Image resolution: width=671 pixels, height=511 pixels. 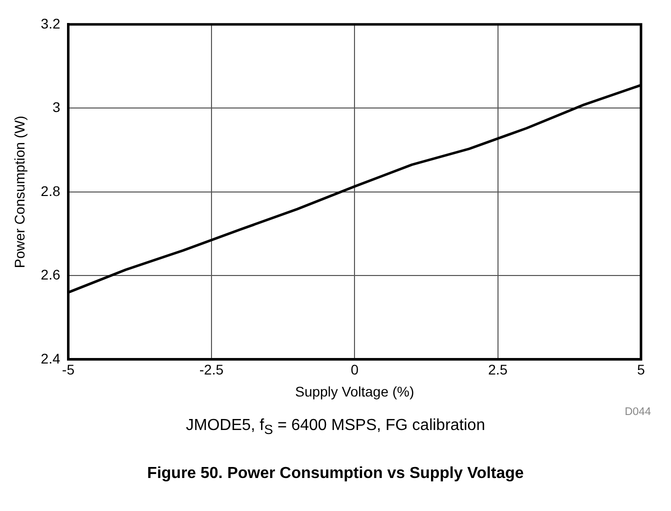 What do you see at coordinates (498, 370) in the screenshot?
I see `x-tick-label: 2.5` at bounding box center [498, 370].